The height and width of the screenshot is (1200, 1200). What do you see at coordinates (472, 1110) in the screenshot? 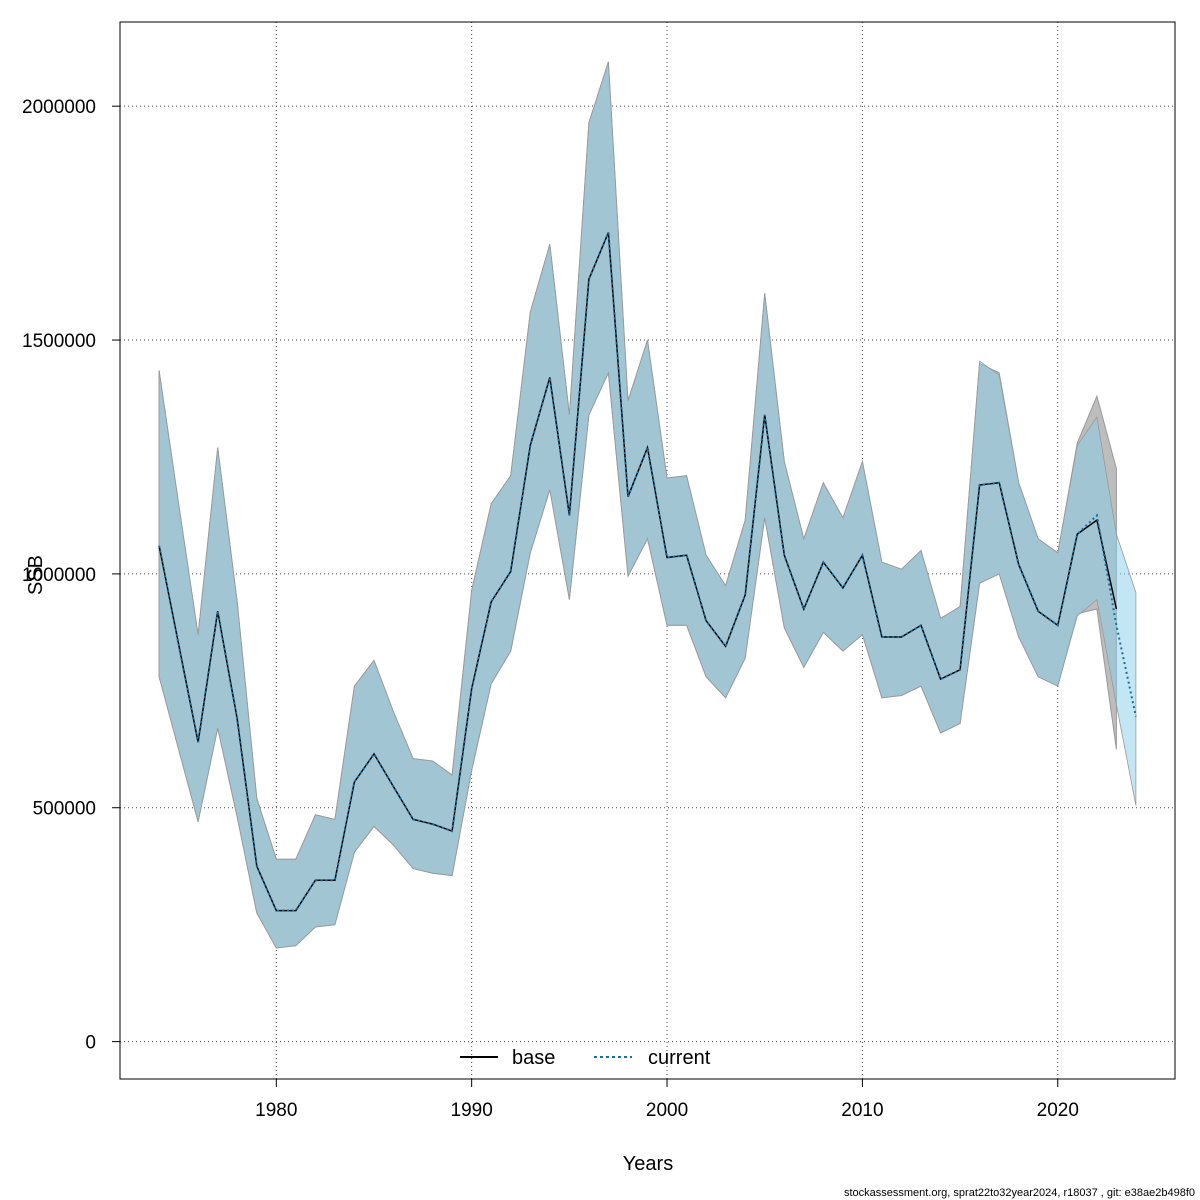
I see `x-tick-label: 1990` at bounding box center [472, 1110].